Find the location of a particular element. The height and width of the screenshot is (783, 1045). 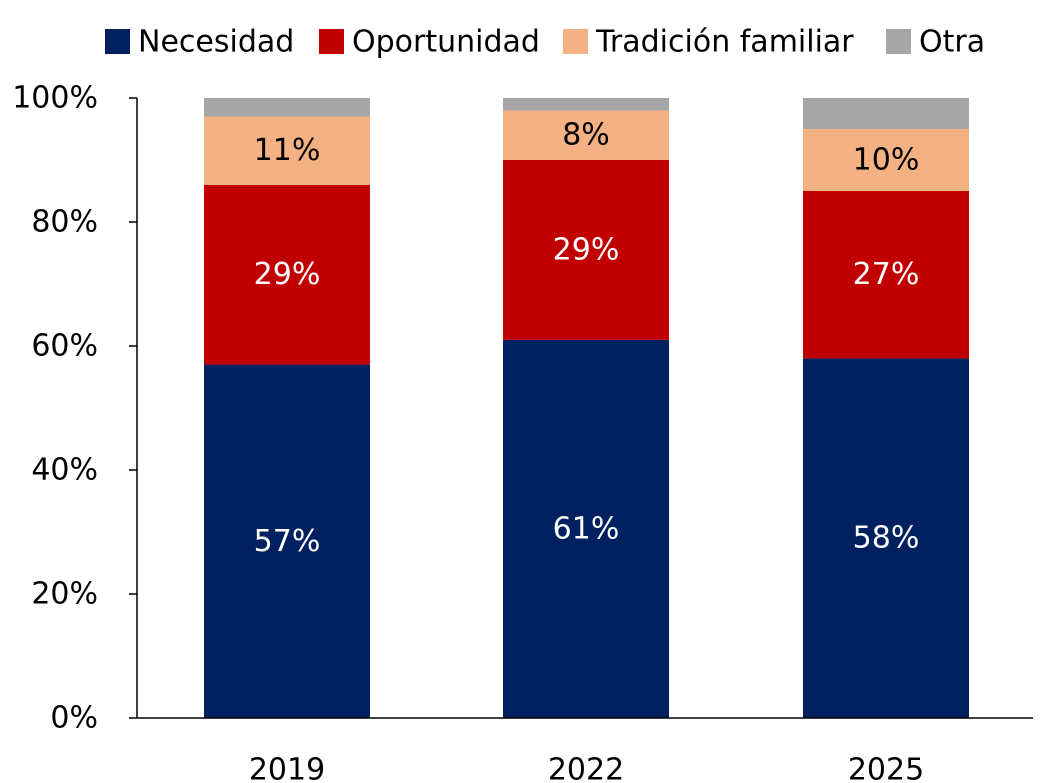

bar-tradicion-familiar-2019 is located at coordinates (287, 150).